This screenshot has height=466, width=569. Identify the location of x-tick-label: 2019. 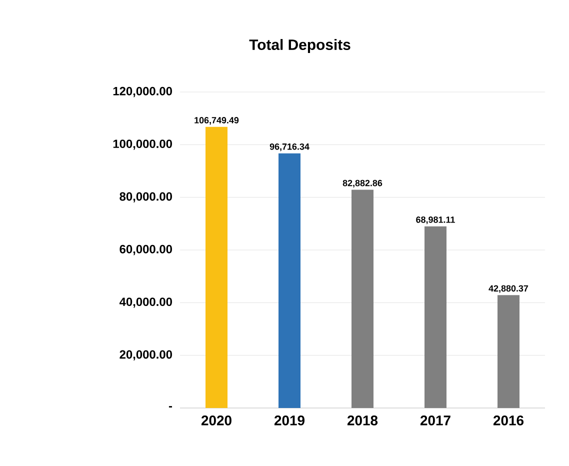
(289, 421).